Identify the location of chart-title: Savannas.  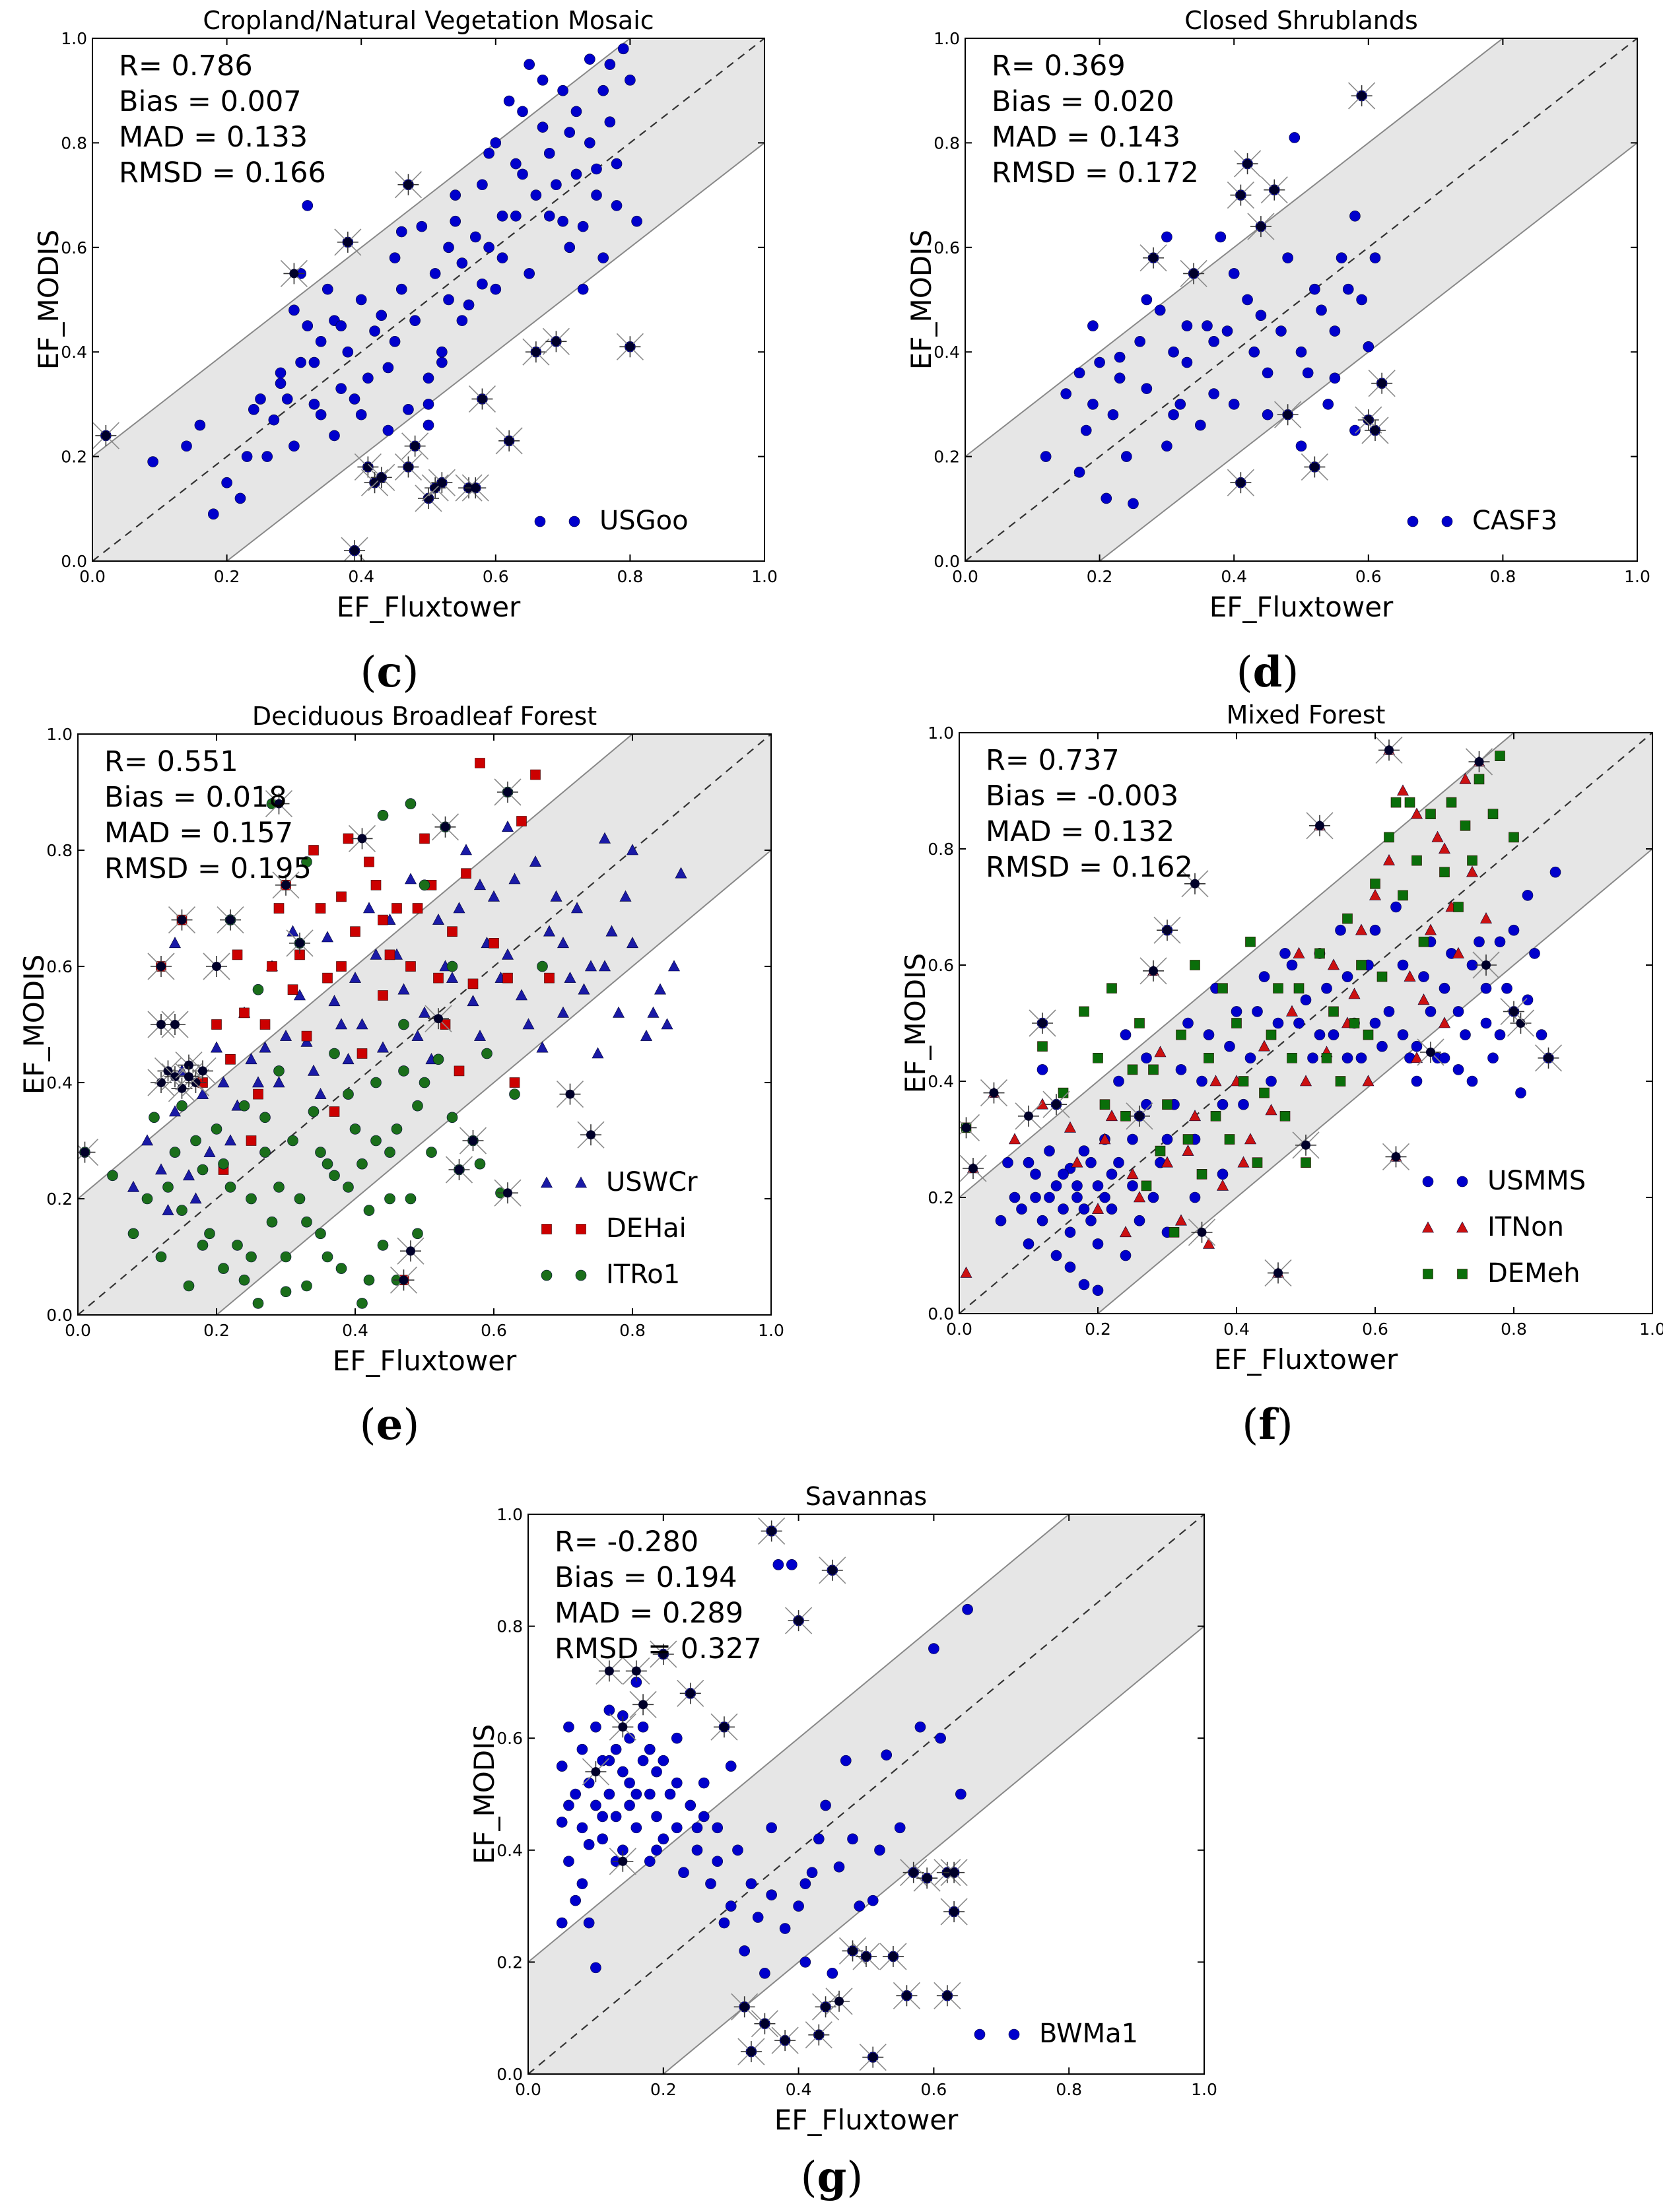
(866, 1496).